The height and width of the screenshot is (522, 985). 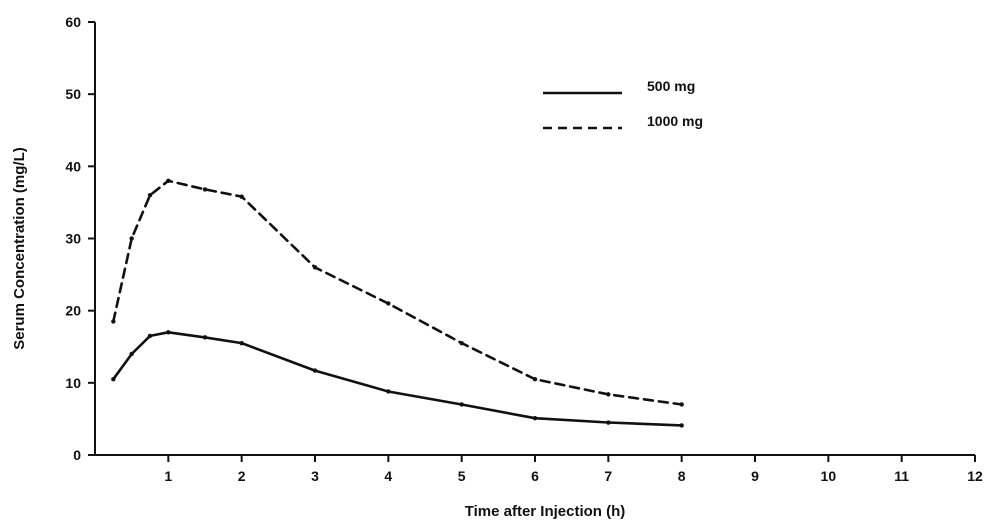 I want to click on x-tick-label: 1, so click(x=168, y=476).